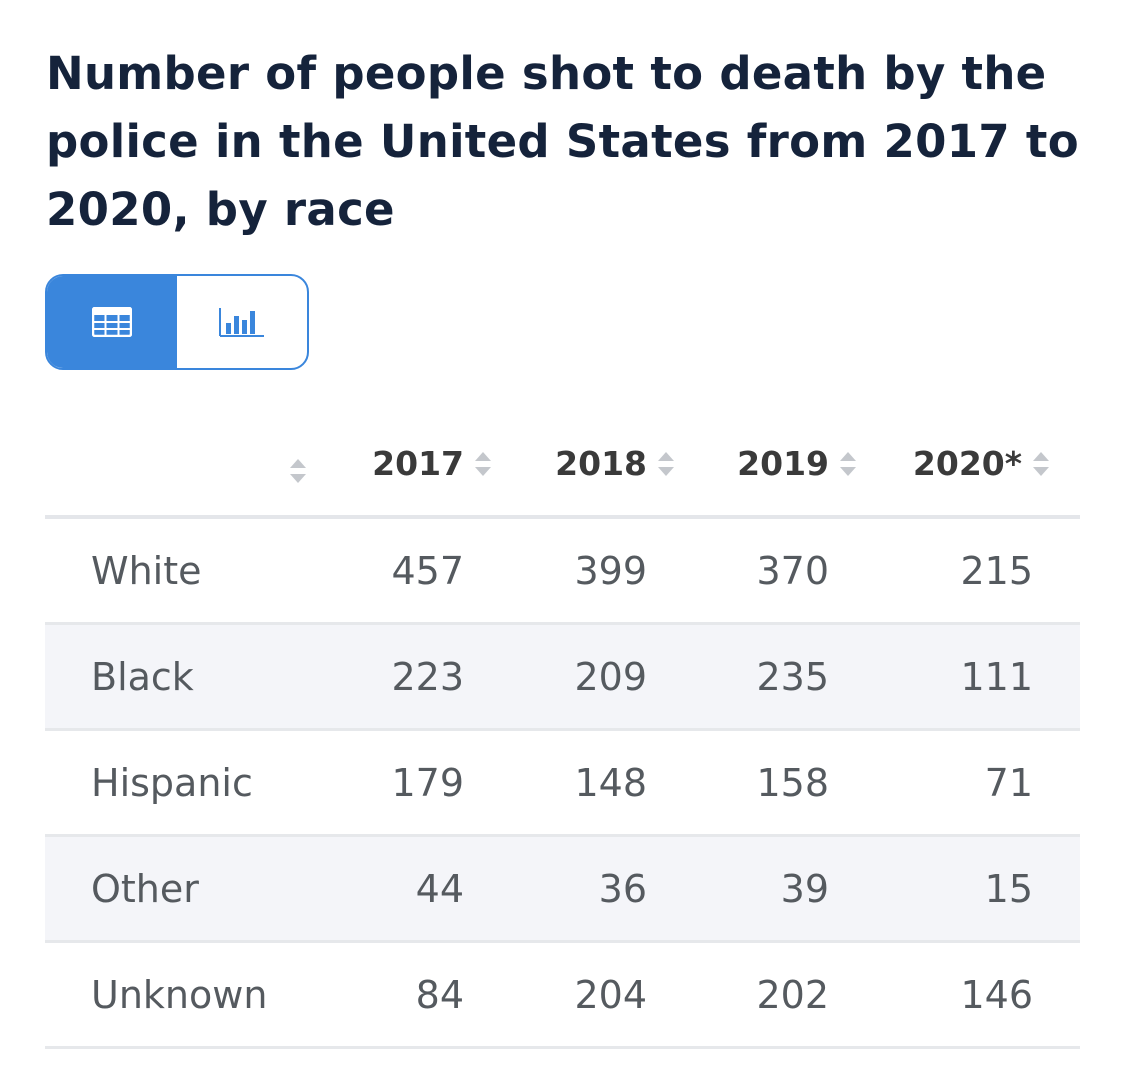  What do you see at coordinates (601, 463) in the screenshot?
I see `column-header-text: 2018` at bounding box center [601, 463].